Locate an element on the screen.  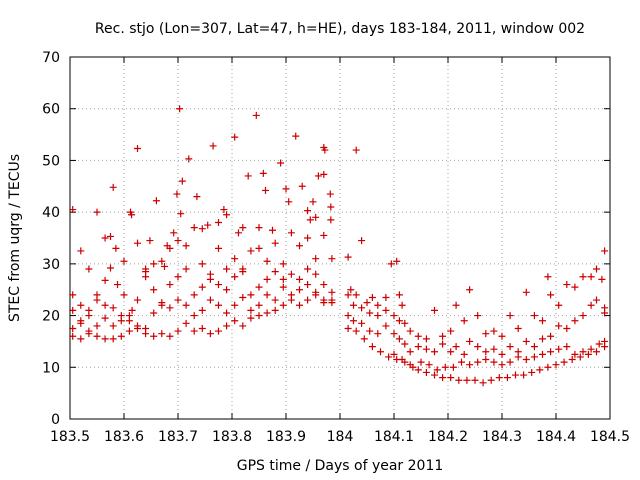
y-axis-title: STEC from uqrg / TECUs is located at coordinates (15, 238).